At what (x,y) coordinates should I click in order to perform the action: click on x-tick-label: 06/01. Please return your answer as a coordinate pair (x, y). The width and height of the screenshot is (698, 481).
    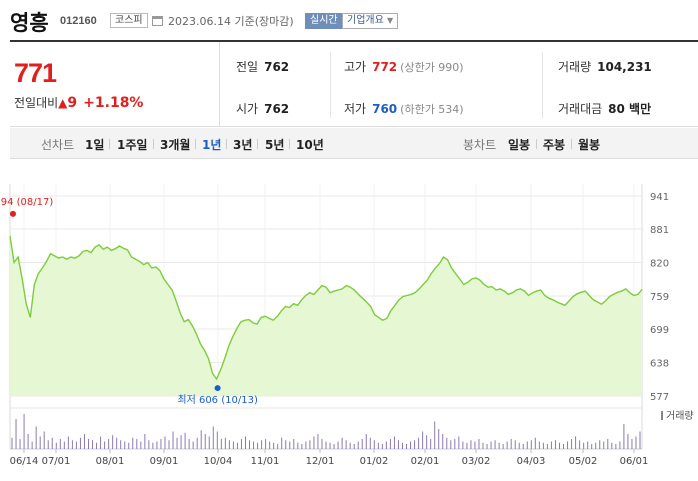
    Looking at the image, I should click on (634, 461).